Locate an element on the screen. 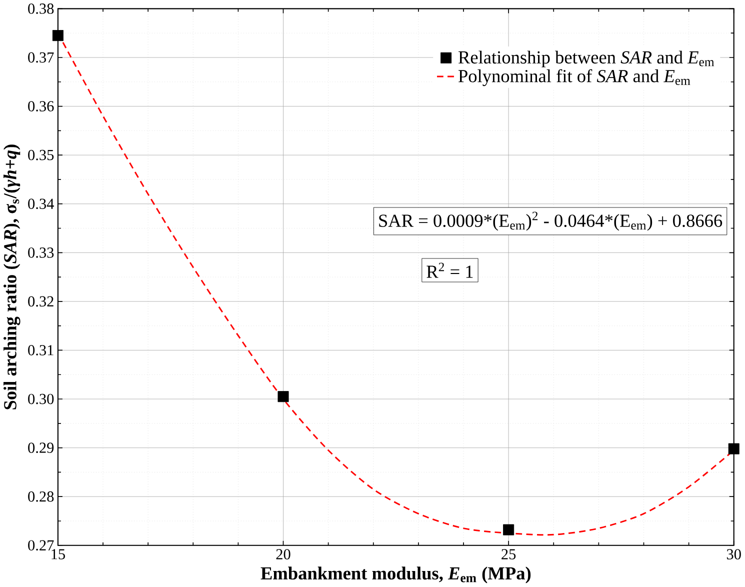 The image size is (745, 587). legend-label: Relationship between SAR and E$_{em}$ is located at coordinates (586, 59).